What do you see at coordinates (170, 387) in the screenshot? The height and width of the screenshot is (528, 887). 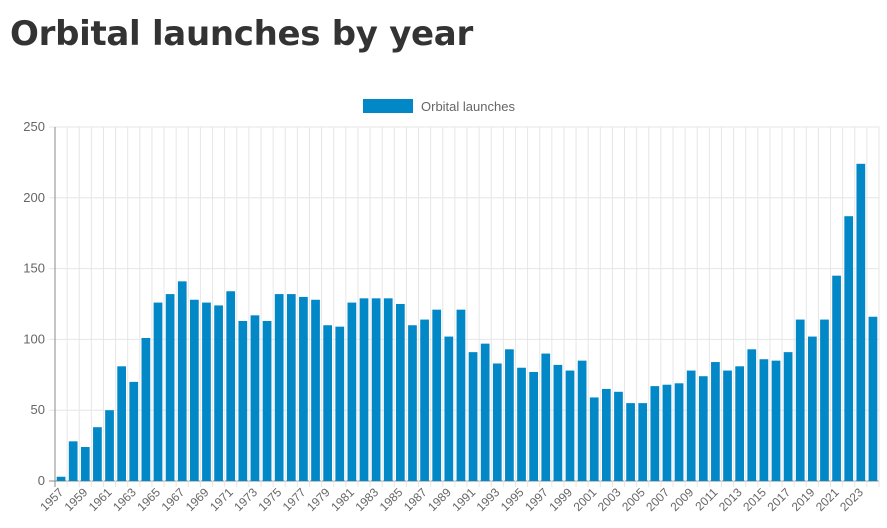 I see `bar-1966` at bounding box center [170, 387].